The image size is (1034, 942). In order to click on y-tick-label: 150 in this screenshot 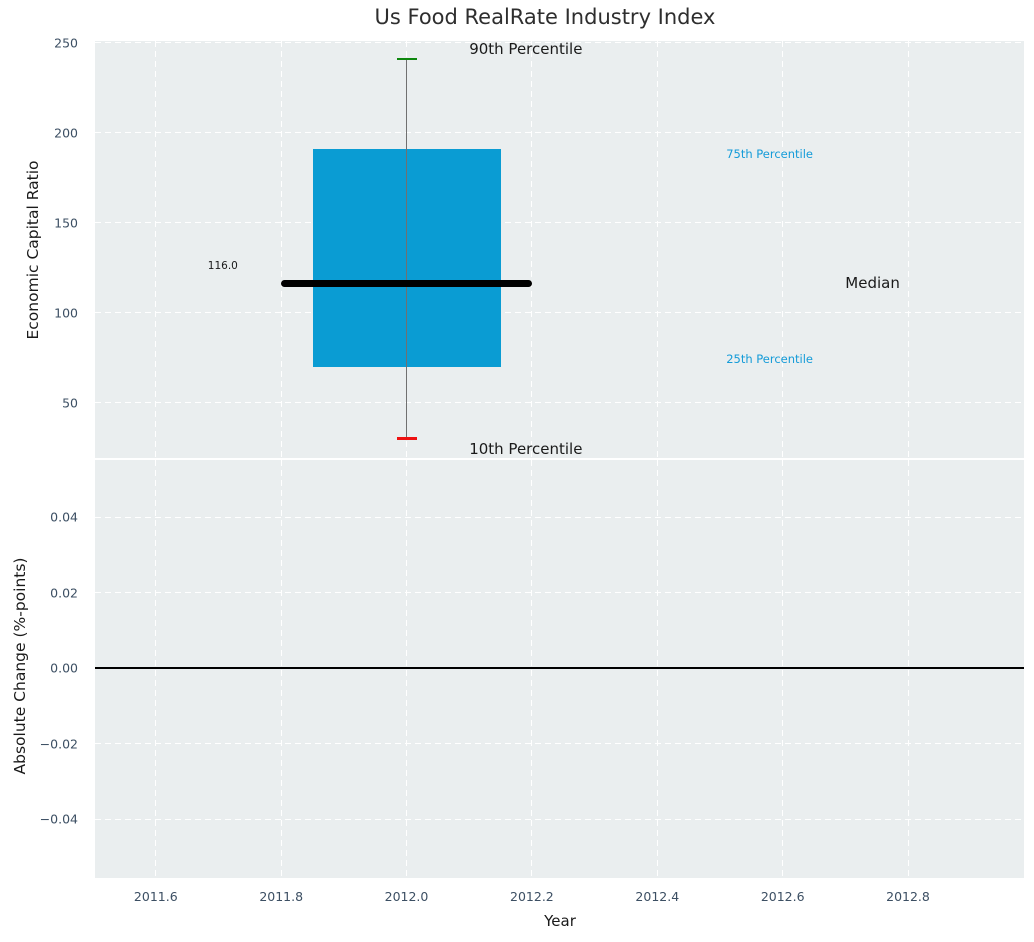, I will do `click(66, 223)`.